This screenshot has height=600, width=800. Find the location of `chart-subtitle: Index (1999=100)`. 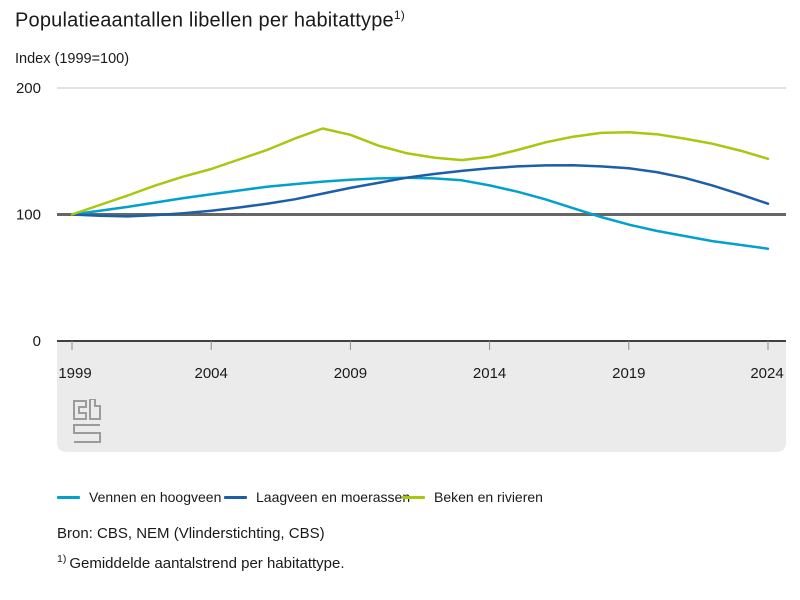

chart-subtitle: Index (1999=100) is located at coordinates (72, 59).